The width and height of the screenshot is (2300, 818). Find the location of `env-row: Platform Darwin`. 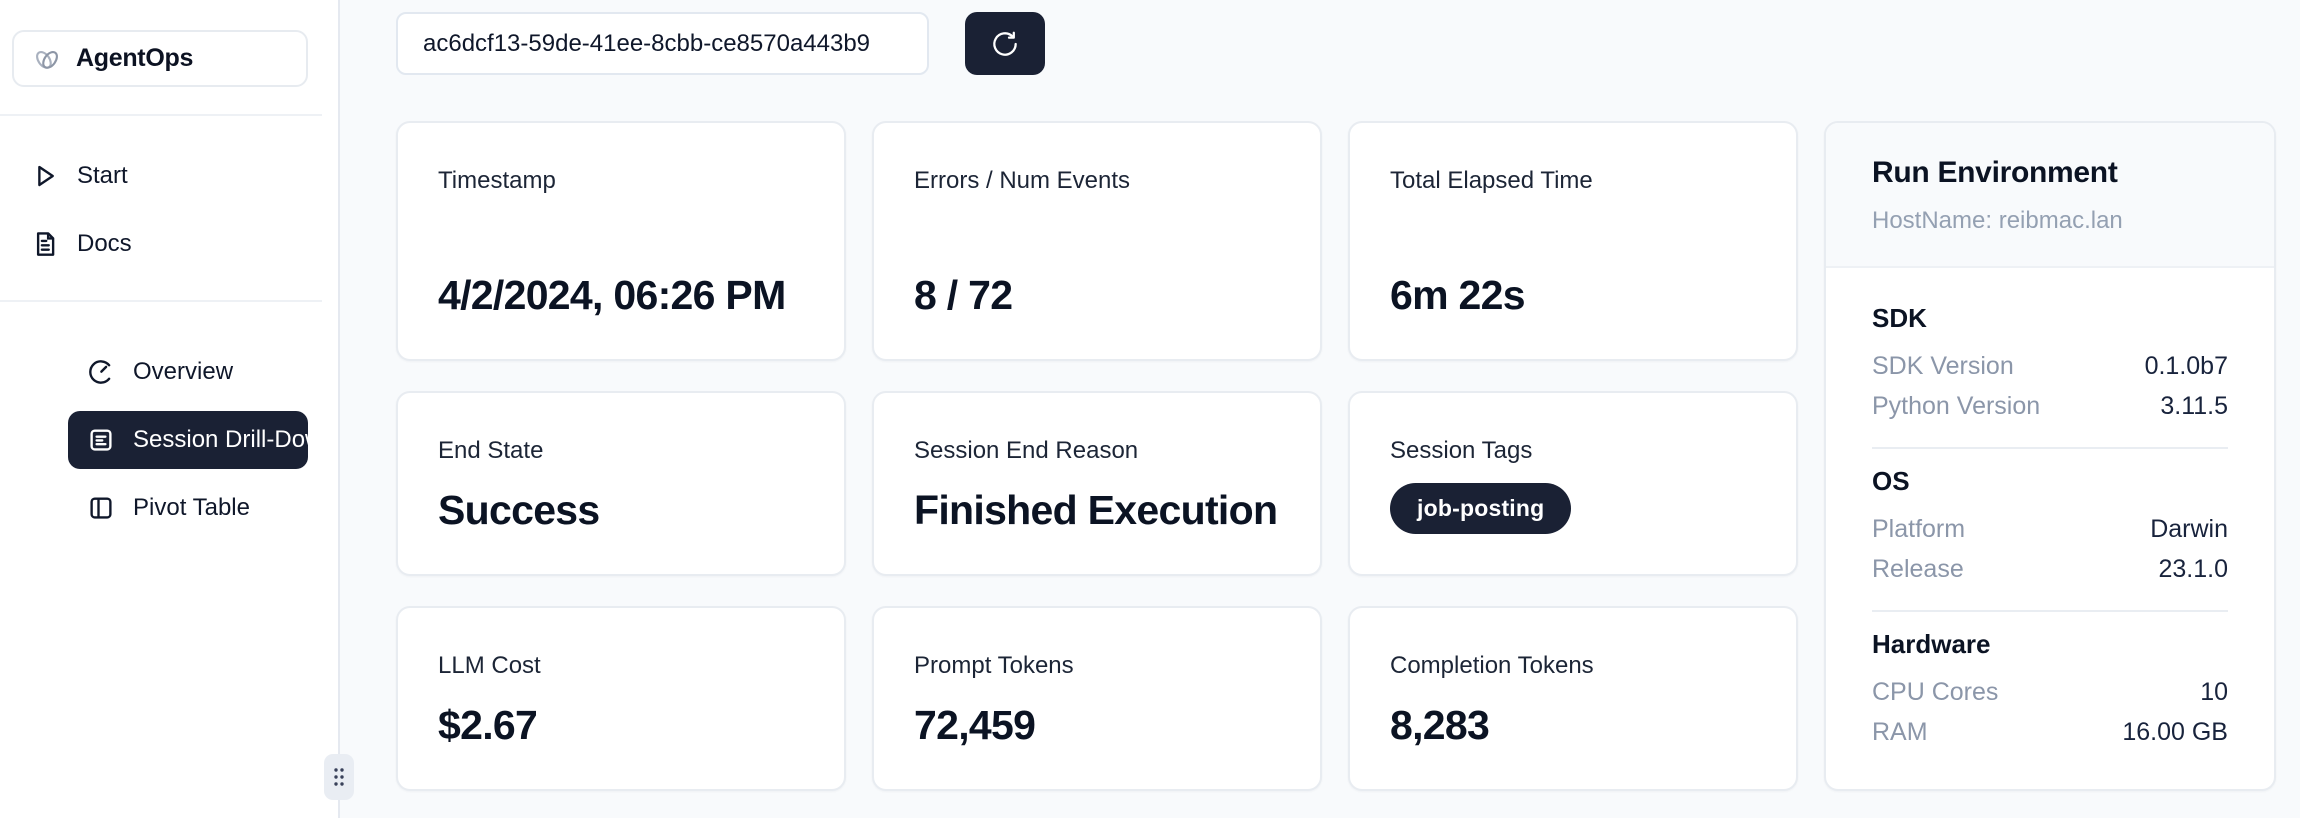

env-row: Platform Darwin is located at coordinates (2050, 529).